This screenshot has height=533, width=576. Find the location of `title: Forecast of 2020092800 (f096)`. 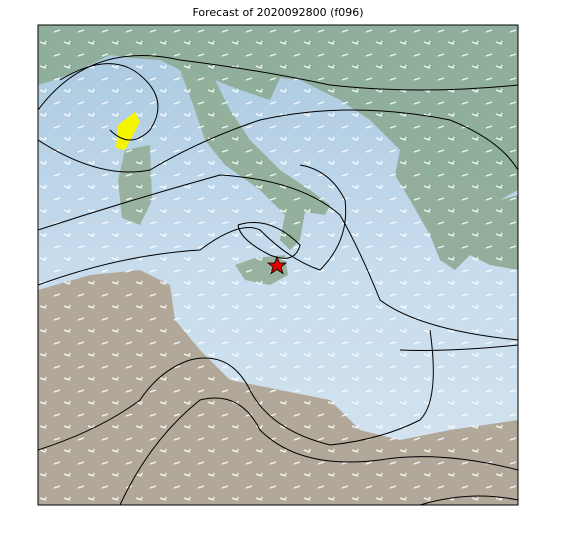

title: Forecast of 2020092800 (f096) is located at coordinates (277, 12).